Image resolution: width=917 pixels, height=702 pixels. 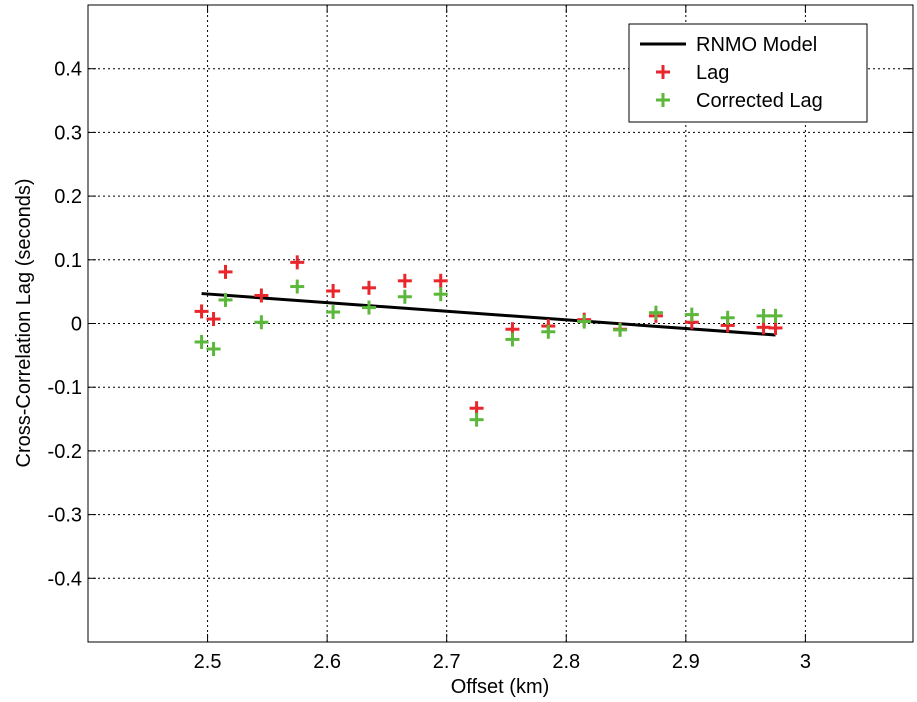 I want to click on x-tick-label: 2.7, so click(x=447, y=662).